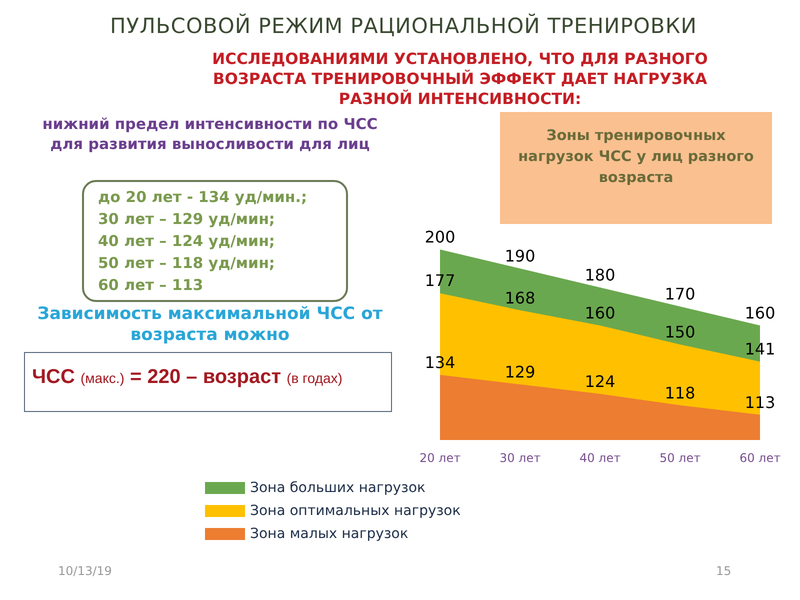 The image size is (800, 600). Describe the element at coordinates (187, 241) in the screenshot. I see `text: 40 лет – 124 уд/мин;` at that location.